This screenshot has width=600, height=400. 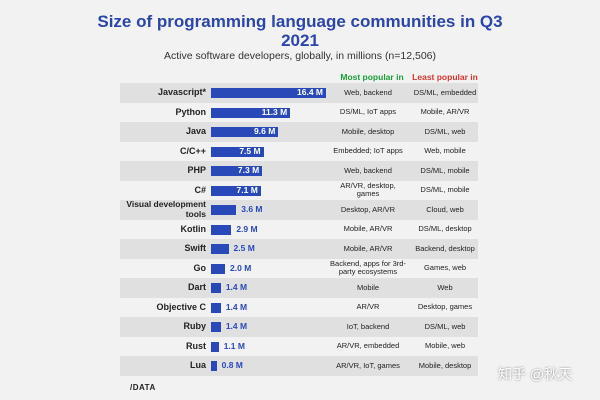 What do you see at coordinates (368, 267) in the screenshot?
I see `most-popular-cell: Backend, apps for 3rd-party ecosystems` at bounding box center [368, 267].